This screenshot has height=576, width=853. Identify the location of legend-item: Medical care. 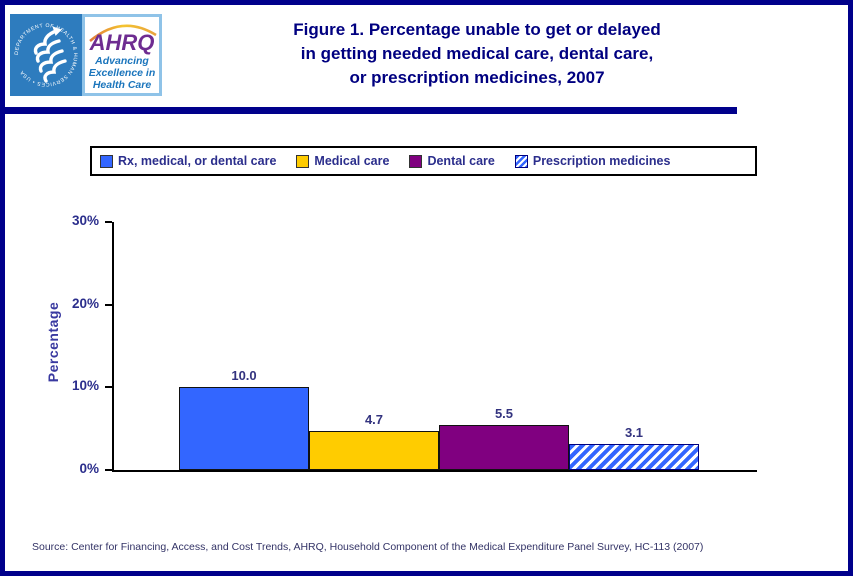
(342, 161).